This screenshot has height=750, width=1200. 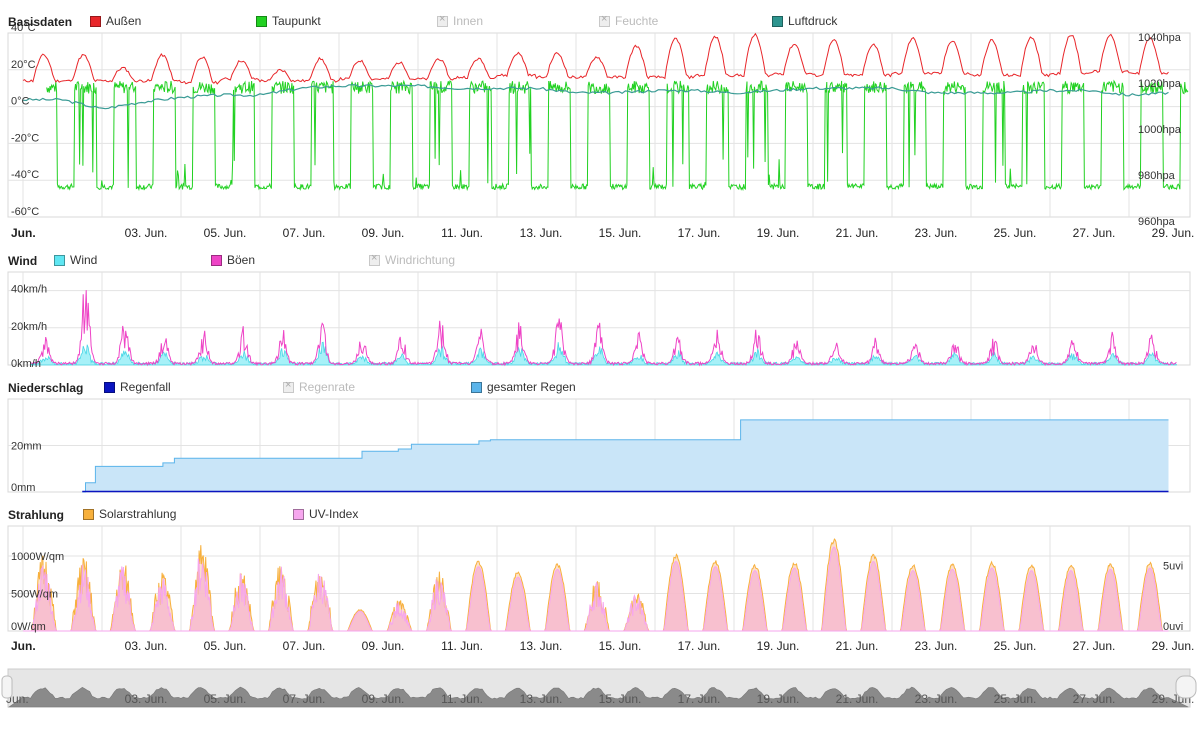 I want to click on navigator-handle-right, so click(x=1186, y=687).